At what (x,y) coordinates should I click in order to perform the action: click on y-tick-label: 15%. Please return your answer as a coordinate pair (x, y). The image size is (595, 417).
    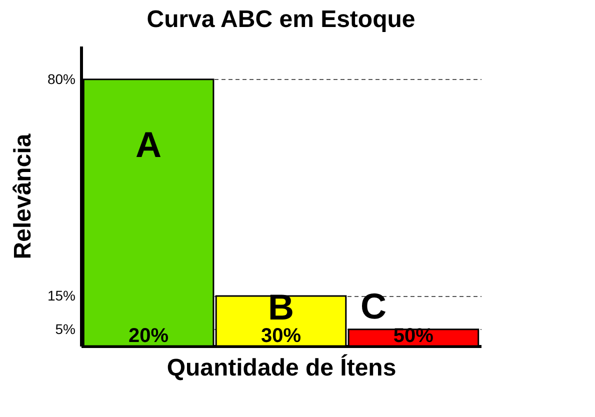
    Looking at the image, I should click on (61, 296).